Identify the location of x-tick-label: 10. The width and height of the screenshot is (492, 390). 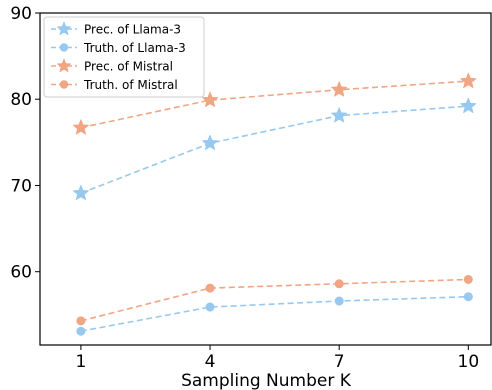
(469, 362).